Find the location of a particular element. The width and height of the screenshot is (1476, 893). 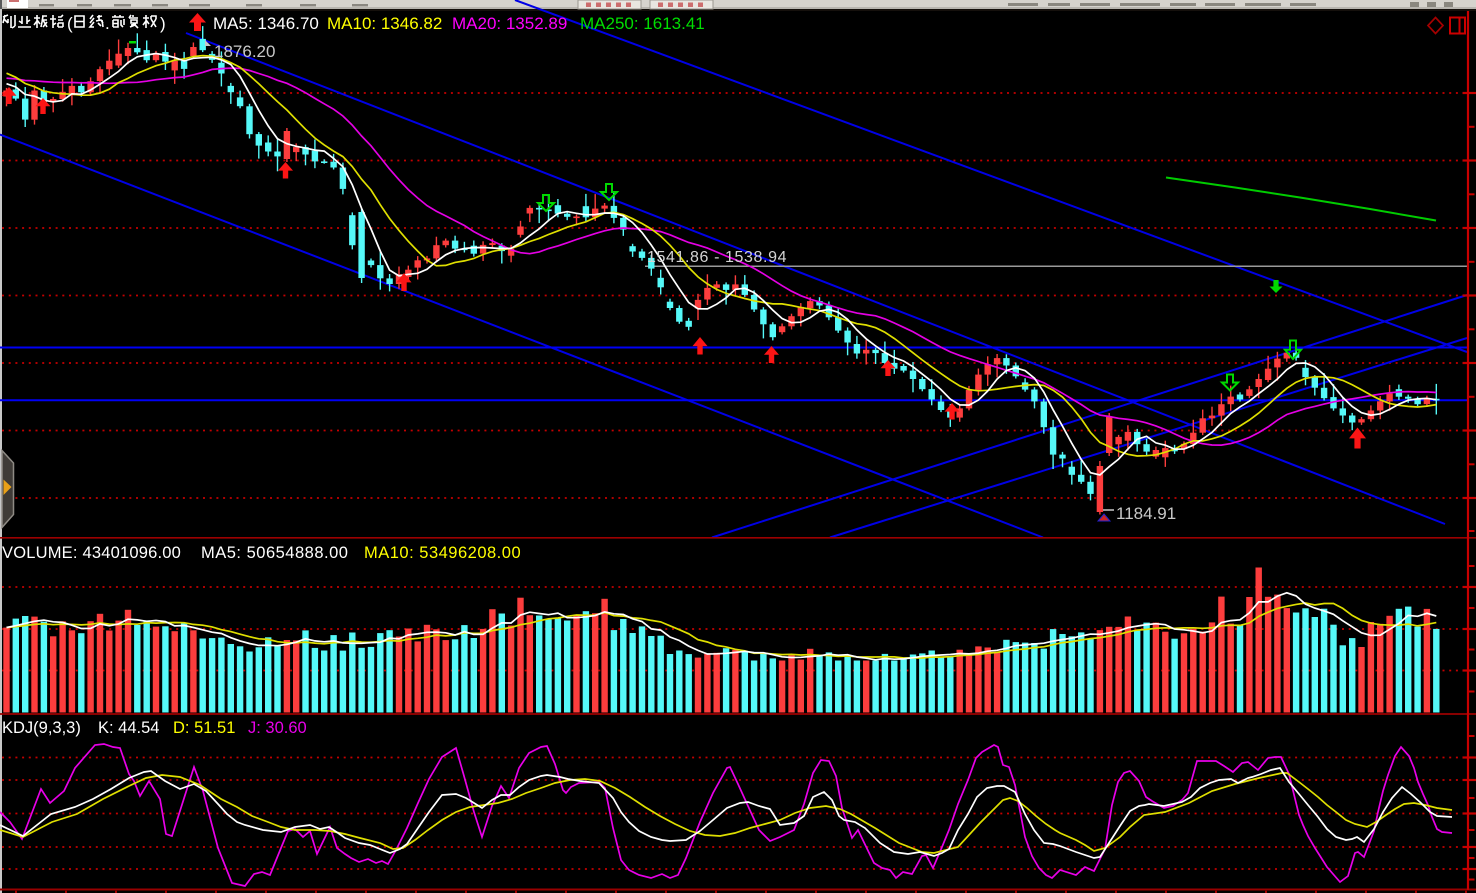

svg-text: KDJ(9,3,3) is located at coordinates (41, 728).